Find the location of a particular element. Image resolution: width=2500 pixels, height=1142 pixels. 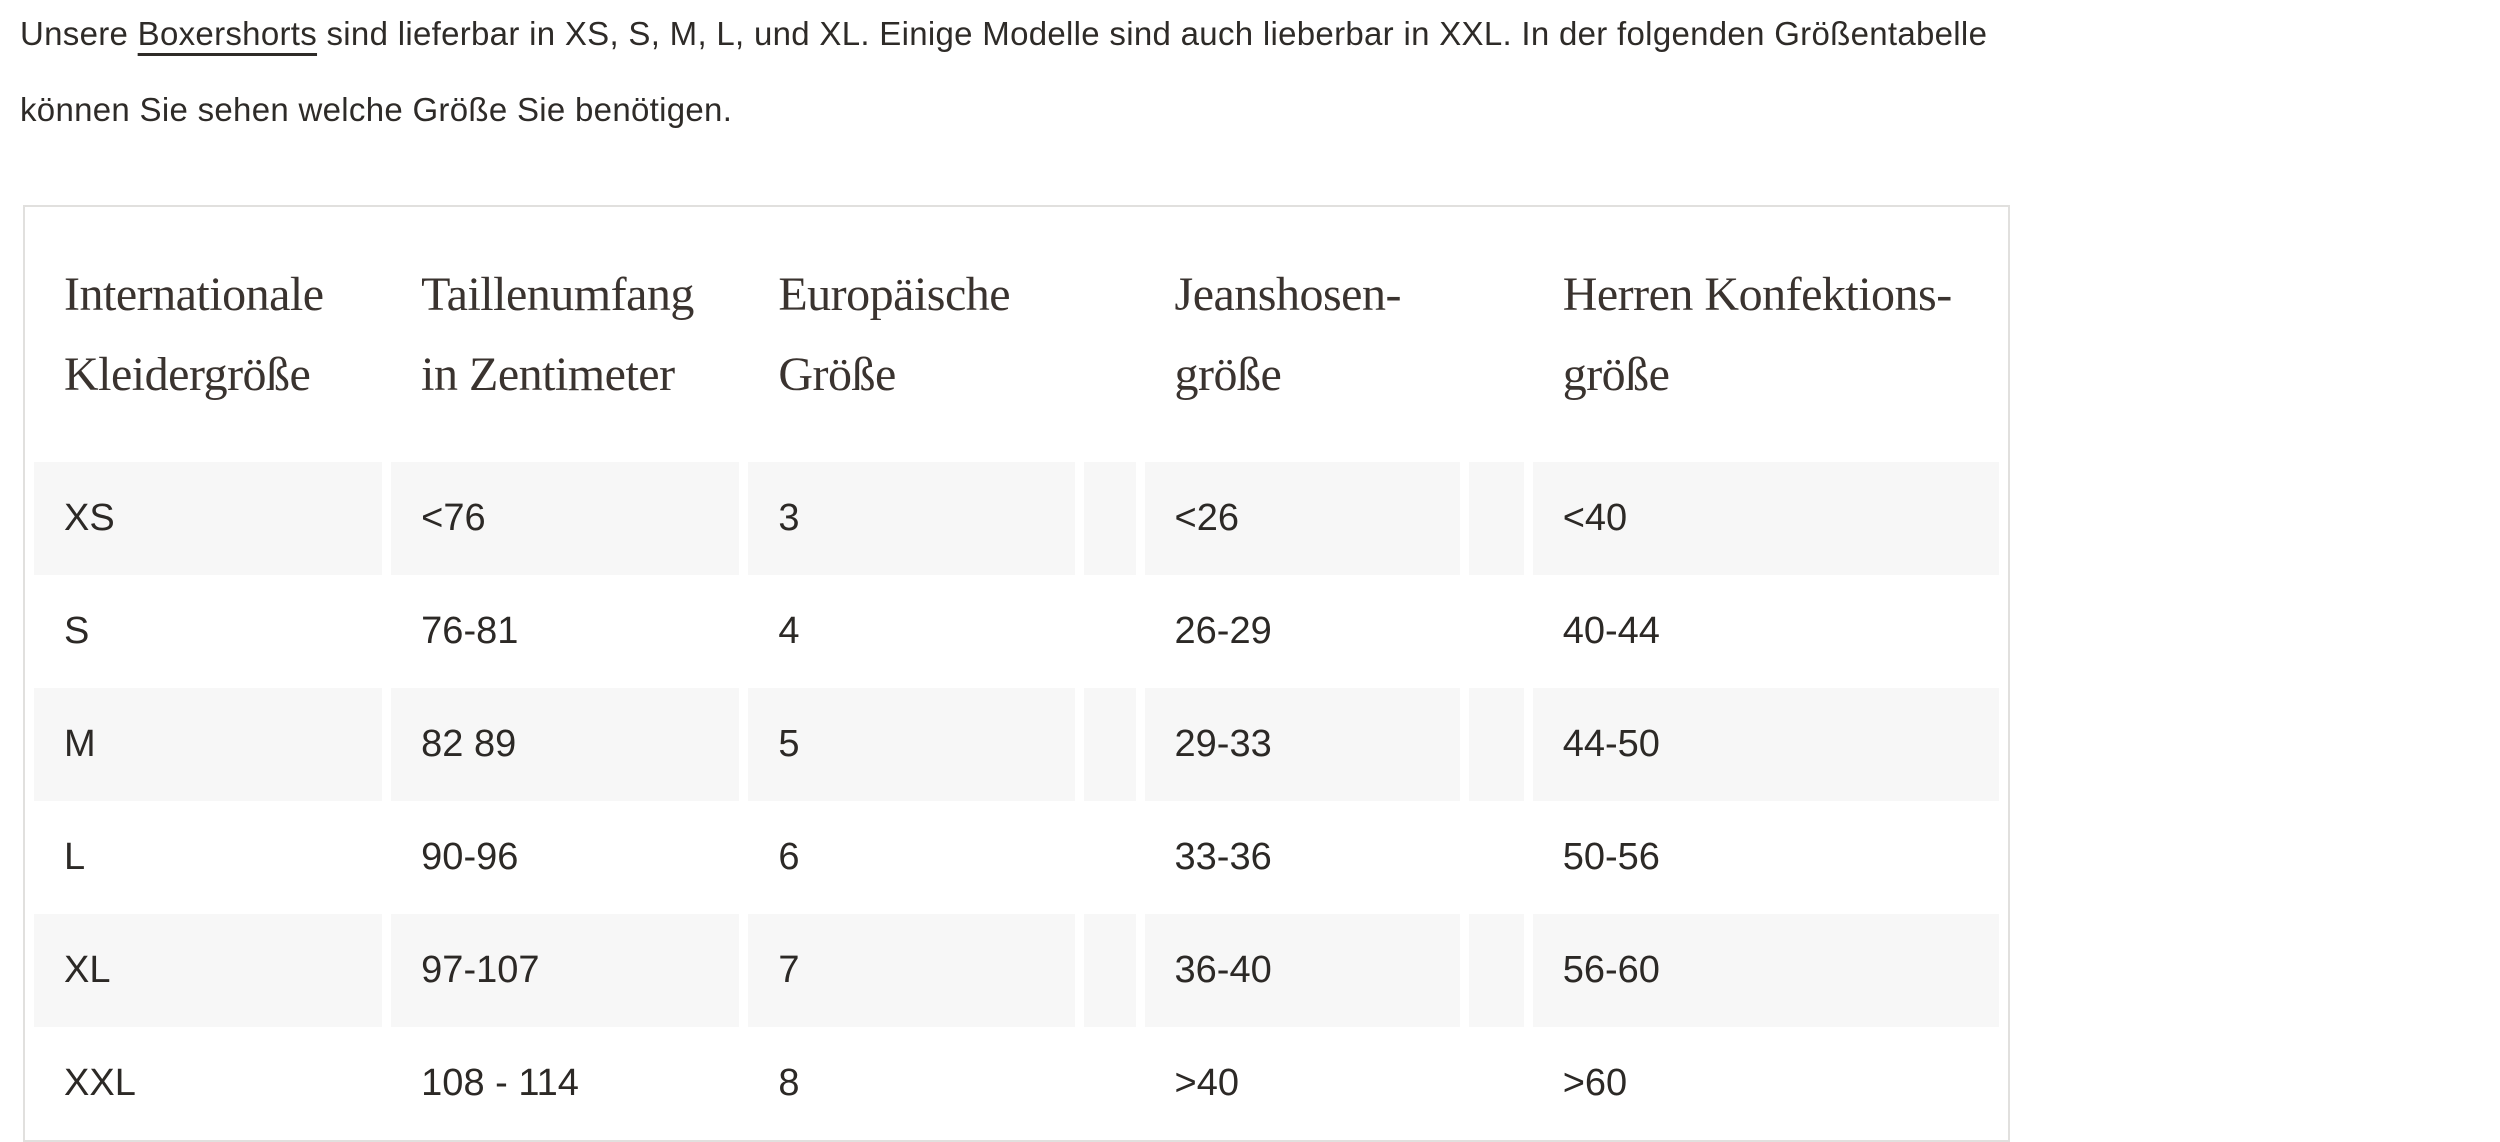

header-waist-cm: Taillenumfang in Zentimeter is located at coordinates (557, 334).